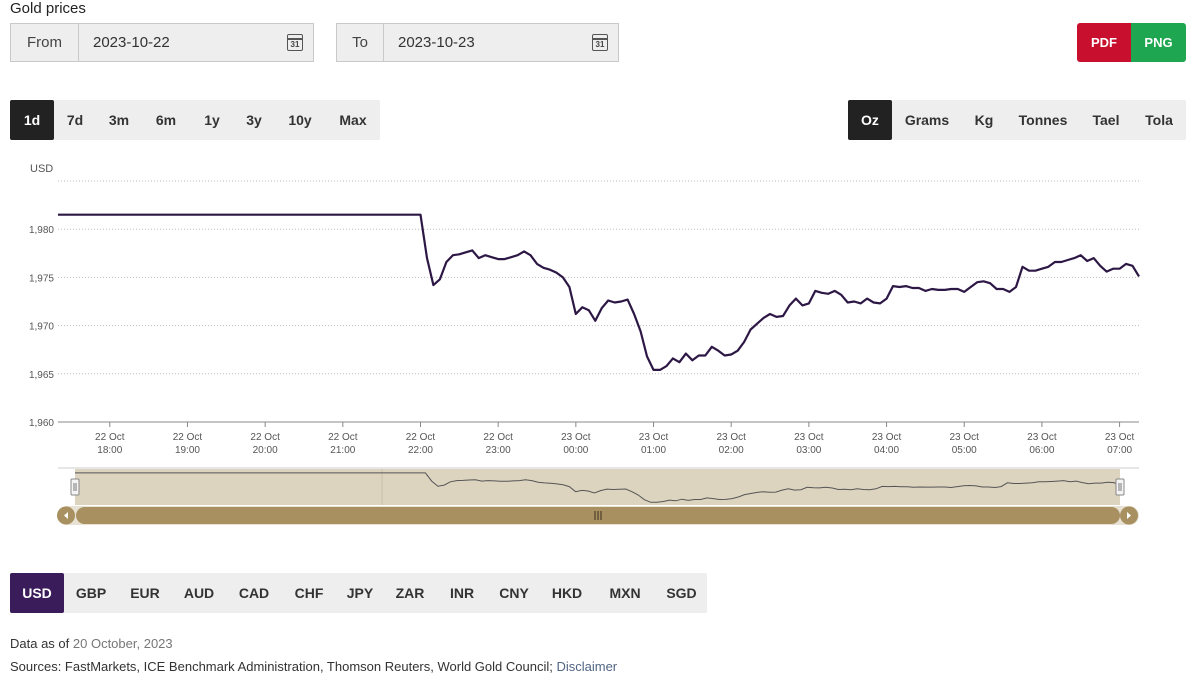 Image resolution: width=1200 pixels, height=675 pixels. Describe the element at coordinates (964, 450) in the screenshot. I see `x-tick-label: 05:00` at that location.